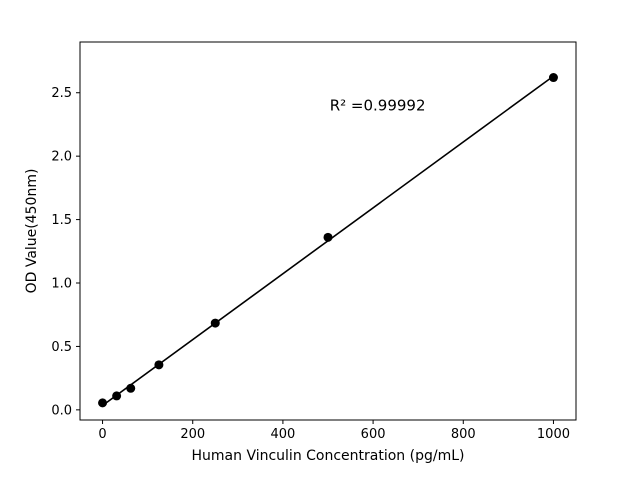 The height and width of the screenshot is (480, 640). Describe the element at coordinates (61, 410) in the screenshot. I see `y-tick-label: 0.0` at that location.